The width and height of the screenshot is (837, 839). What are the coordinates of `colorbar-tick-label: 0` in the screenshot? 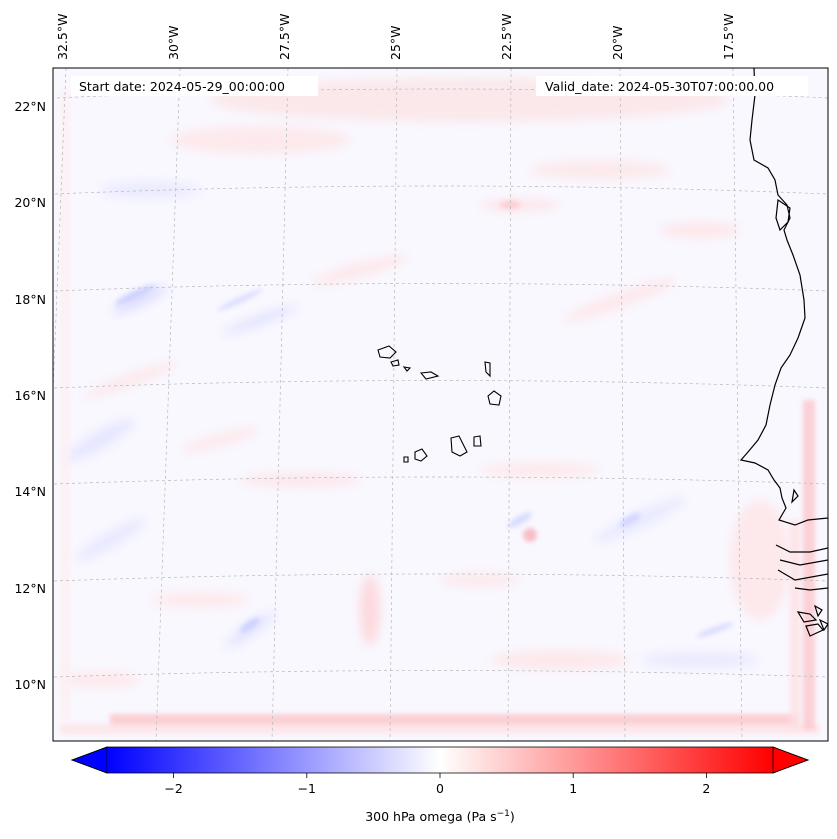 It's located at (440, 788).